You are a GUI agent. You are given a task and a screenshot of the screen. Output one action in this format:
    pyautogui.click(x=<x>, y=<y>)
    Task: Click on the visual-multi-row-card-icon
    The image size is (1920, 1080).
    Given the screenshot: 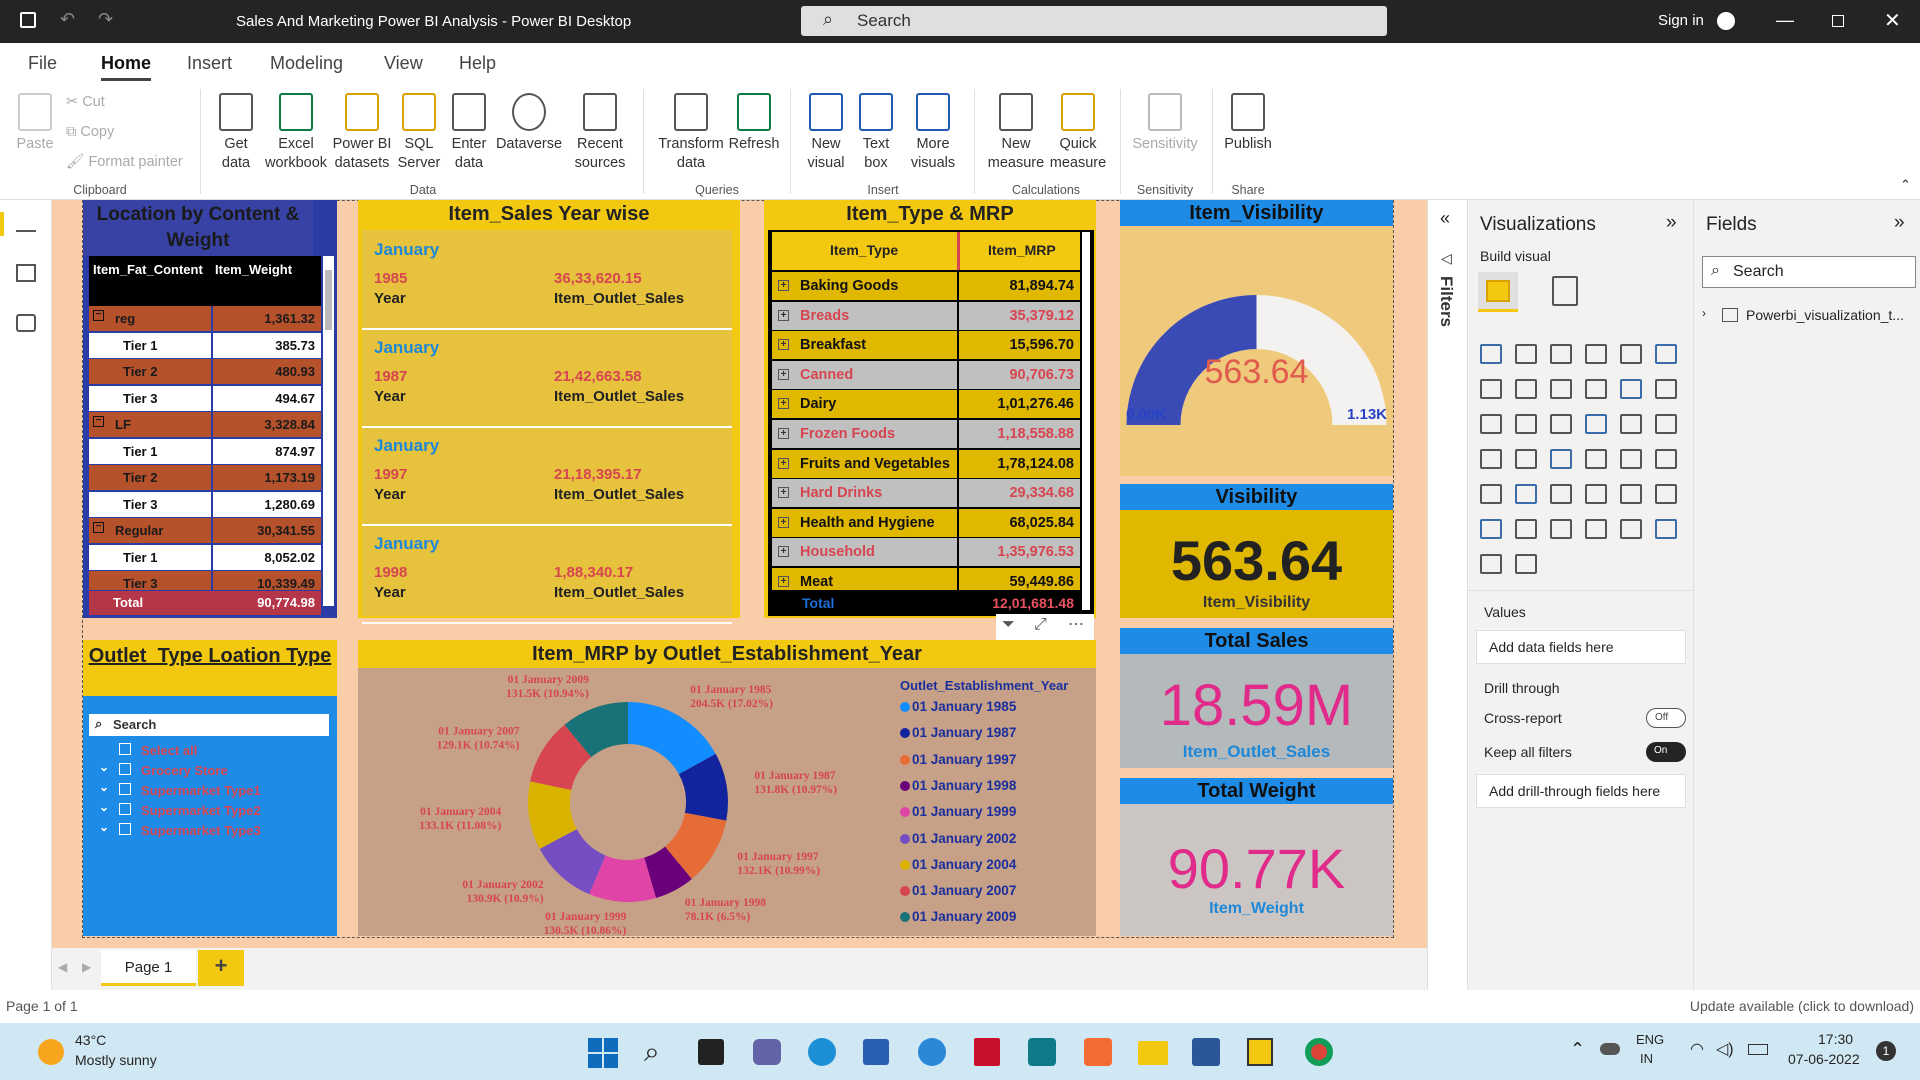 What is the action you would take?
    pyautogui.click(x=1631, y=459)
    